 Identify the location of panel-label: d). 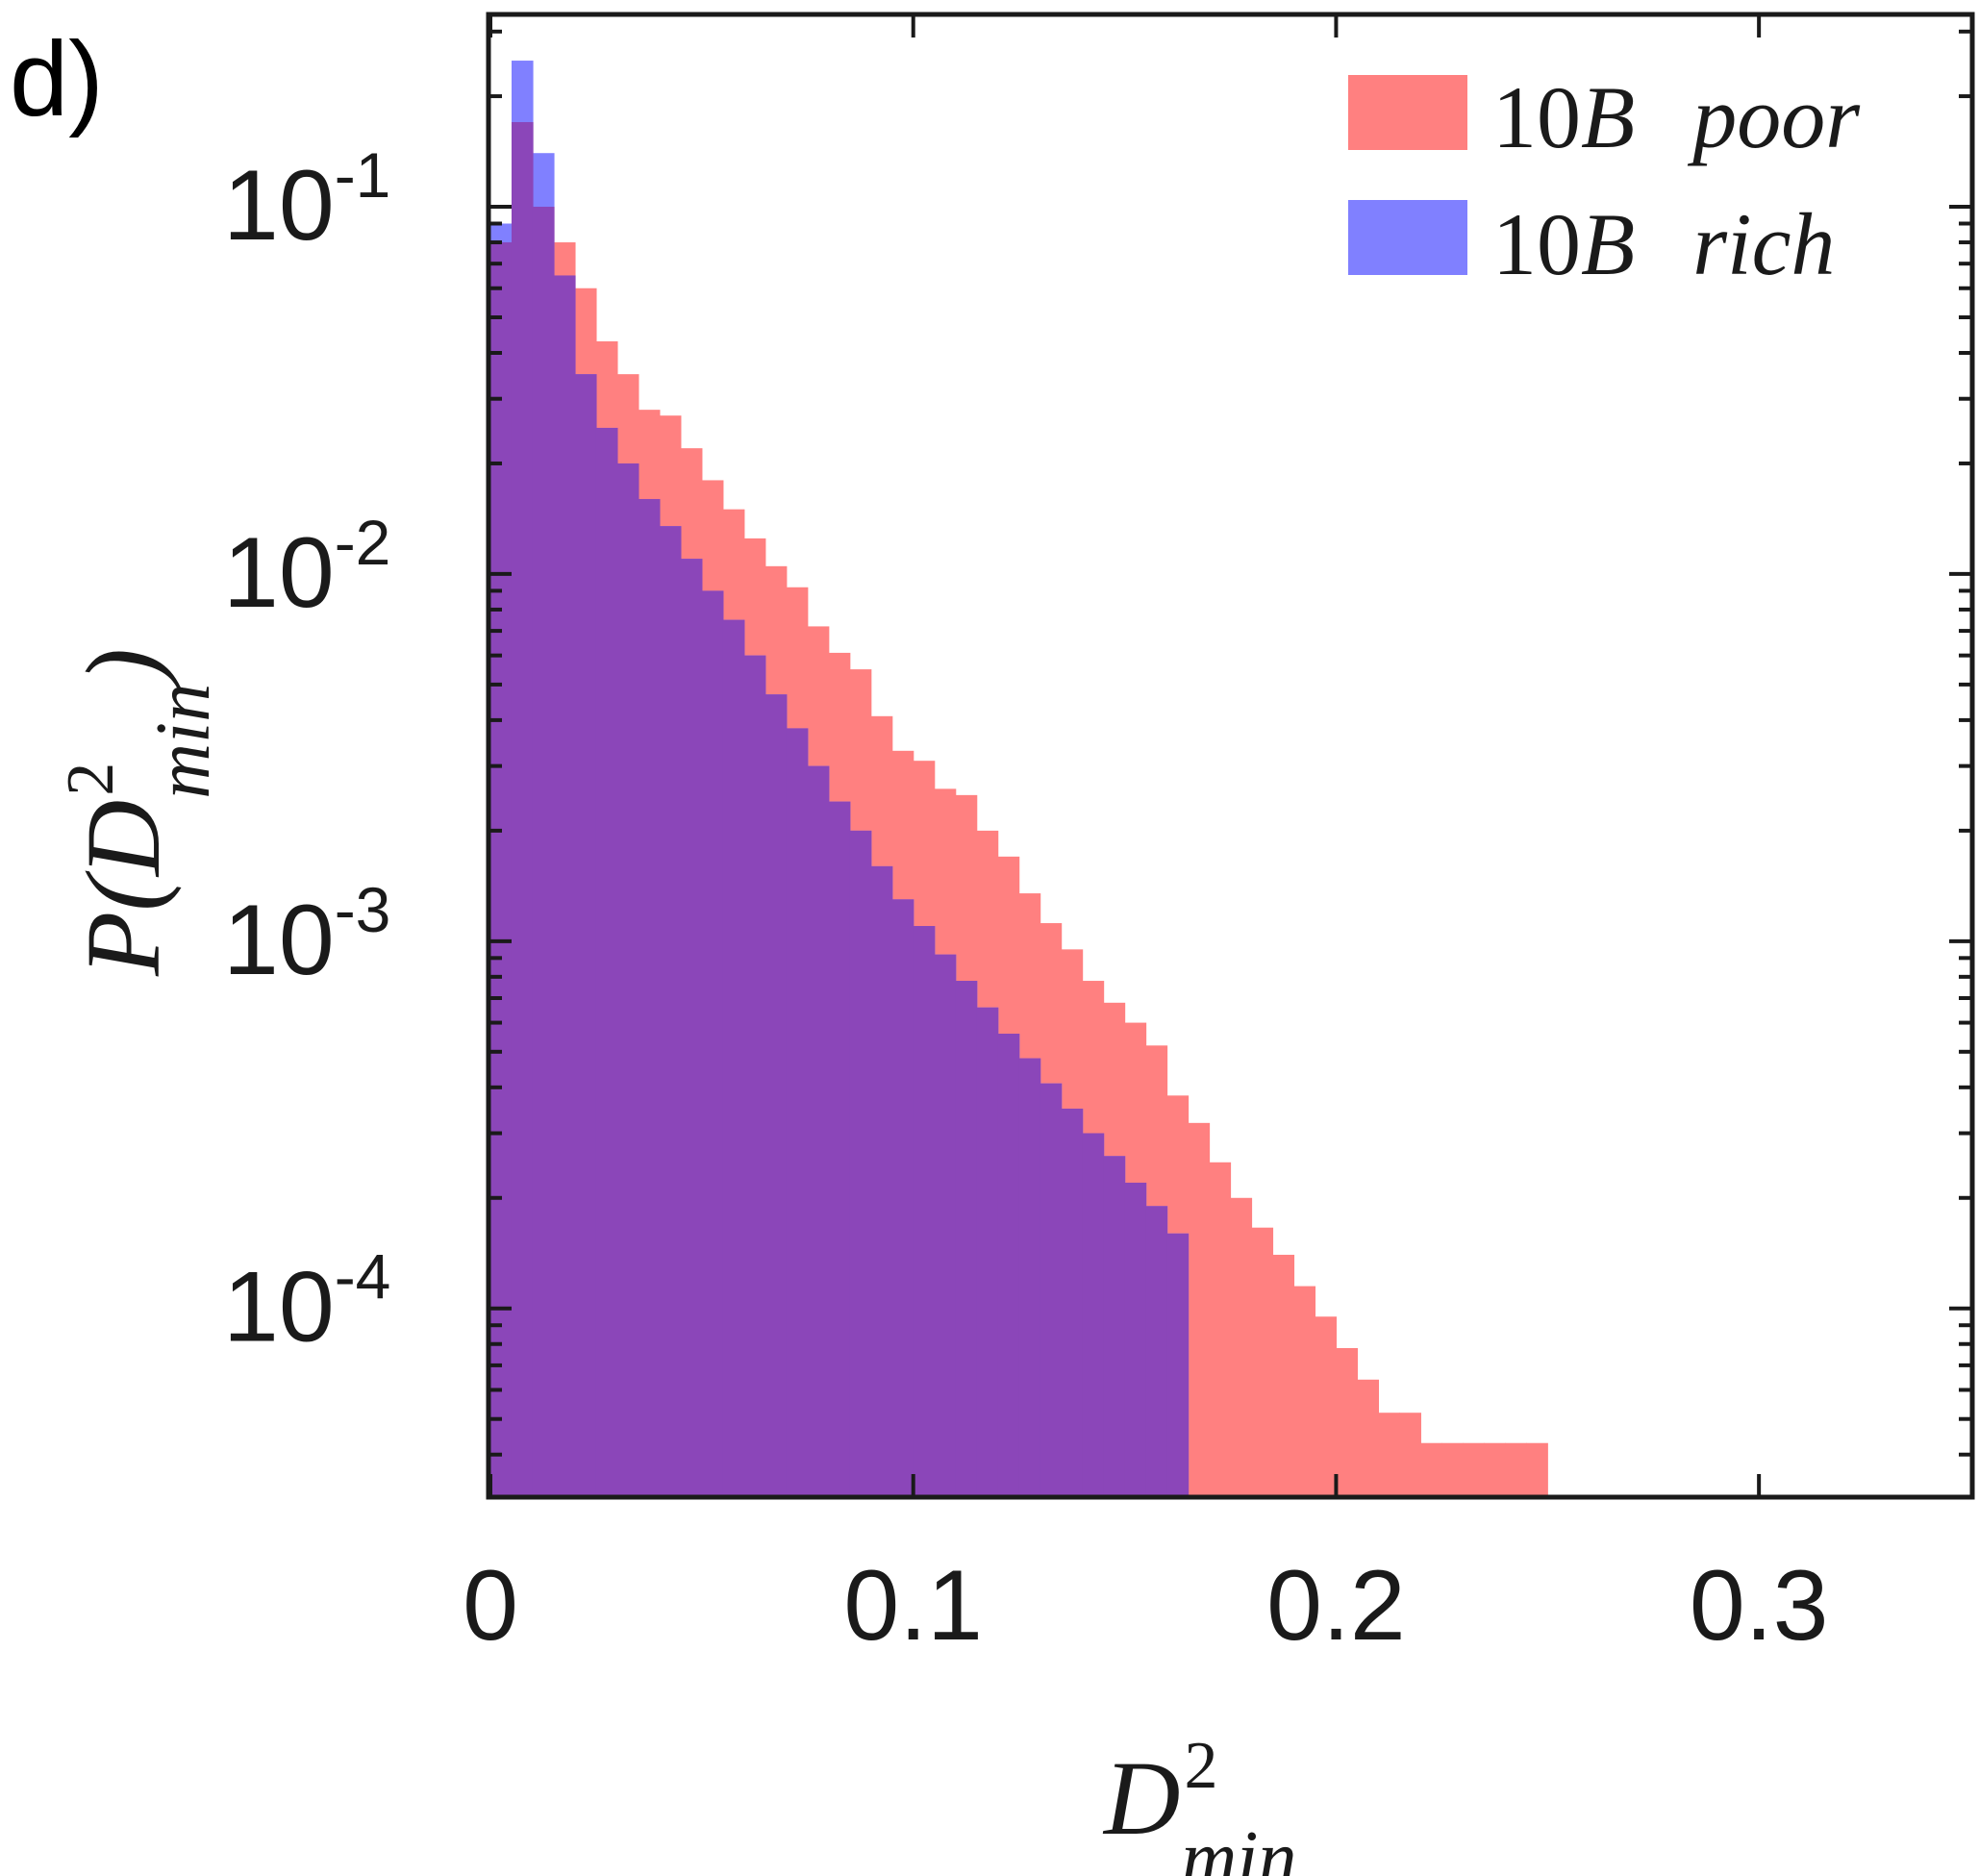
(57, 79).